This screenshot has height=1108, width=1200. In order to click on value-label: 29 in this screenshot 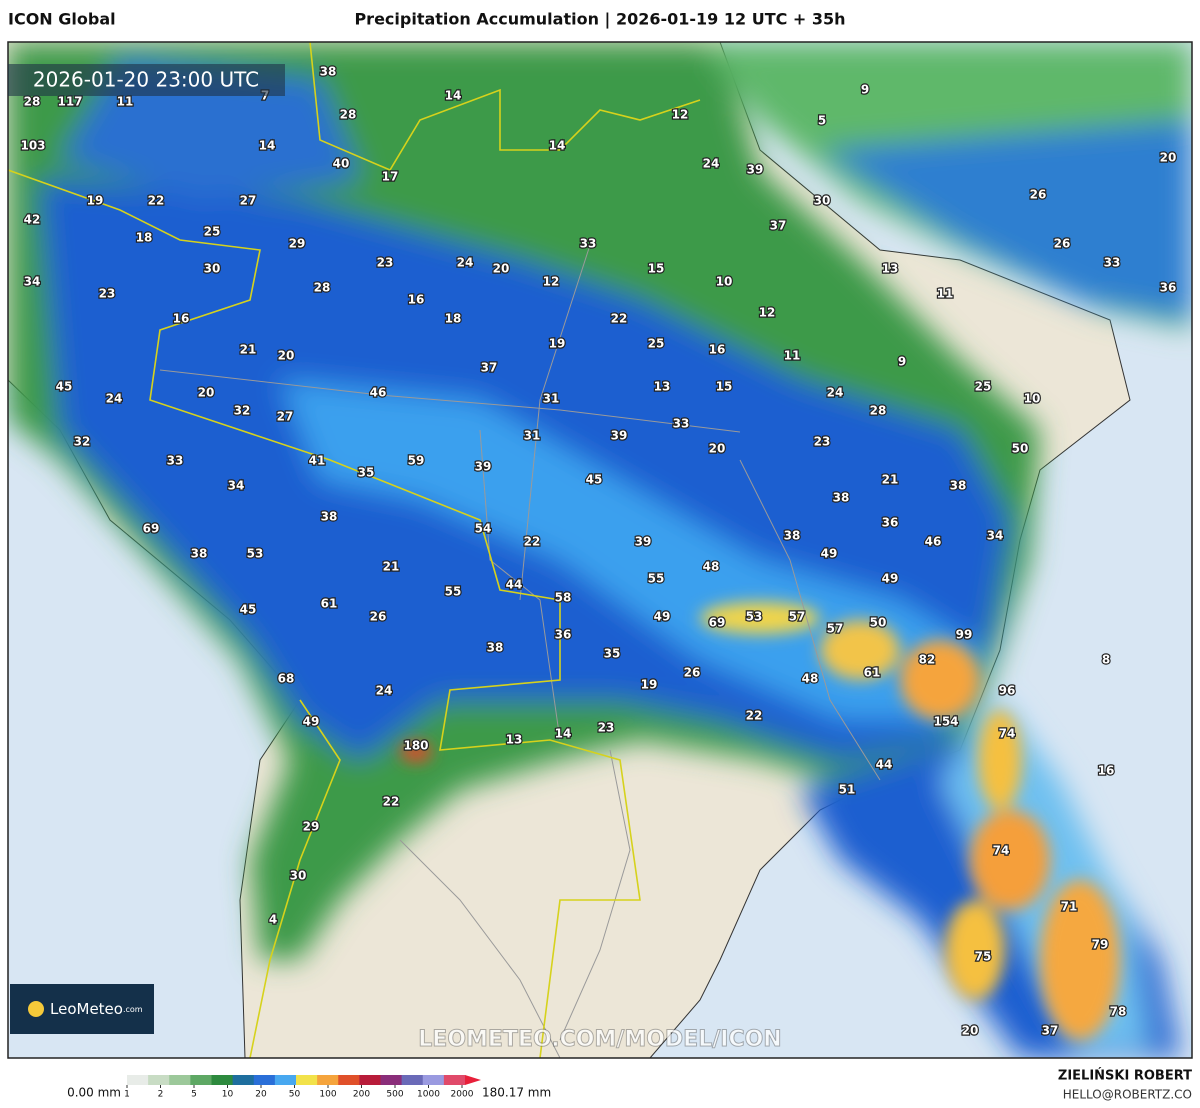, I will do `click(311, 827)`.